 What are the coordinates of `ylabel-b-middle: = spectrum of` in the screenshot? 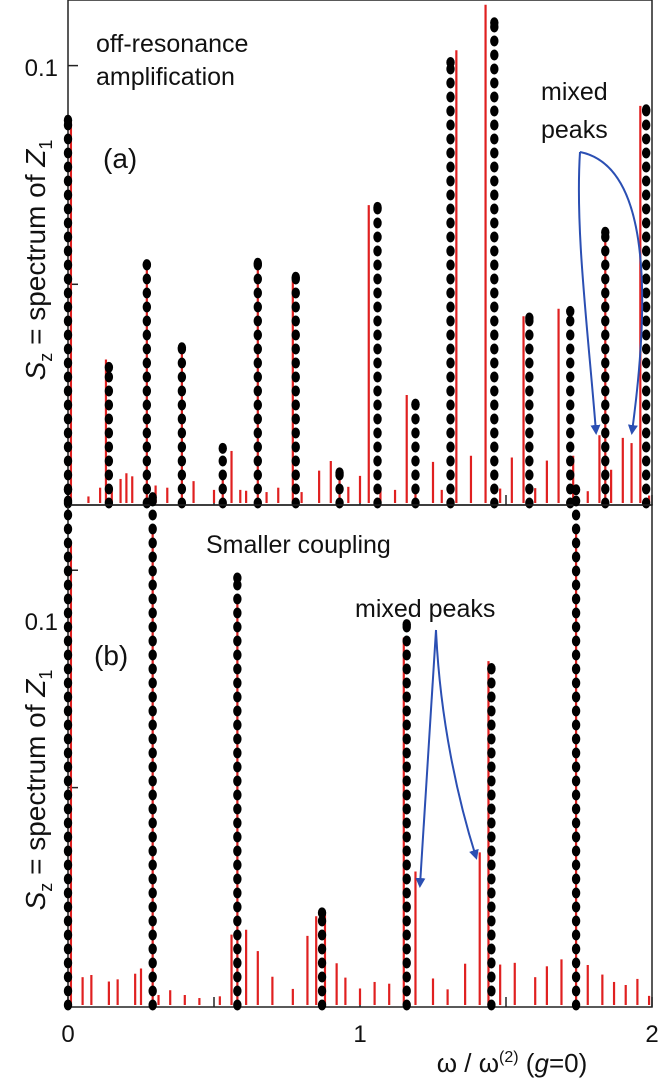 It's located at (35, 790).